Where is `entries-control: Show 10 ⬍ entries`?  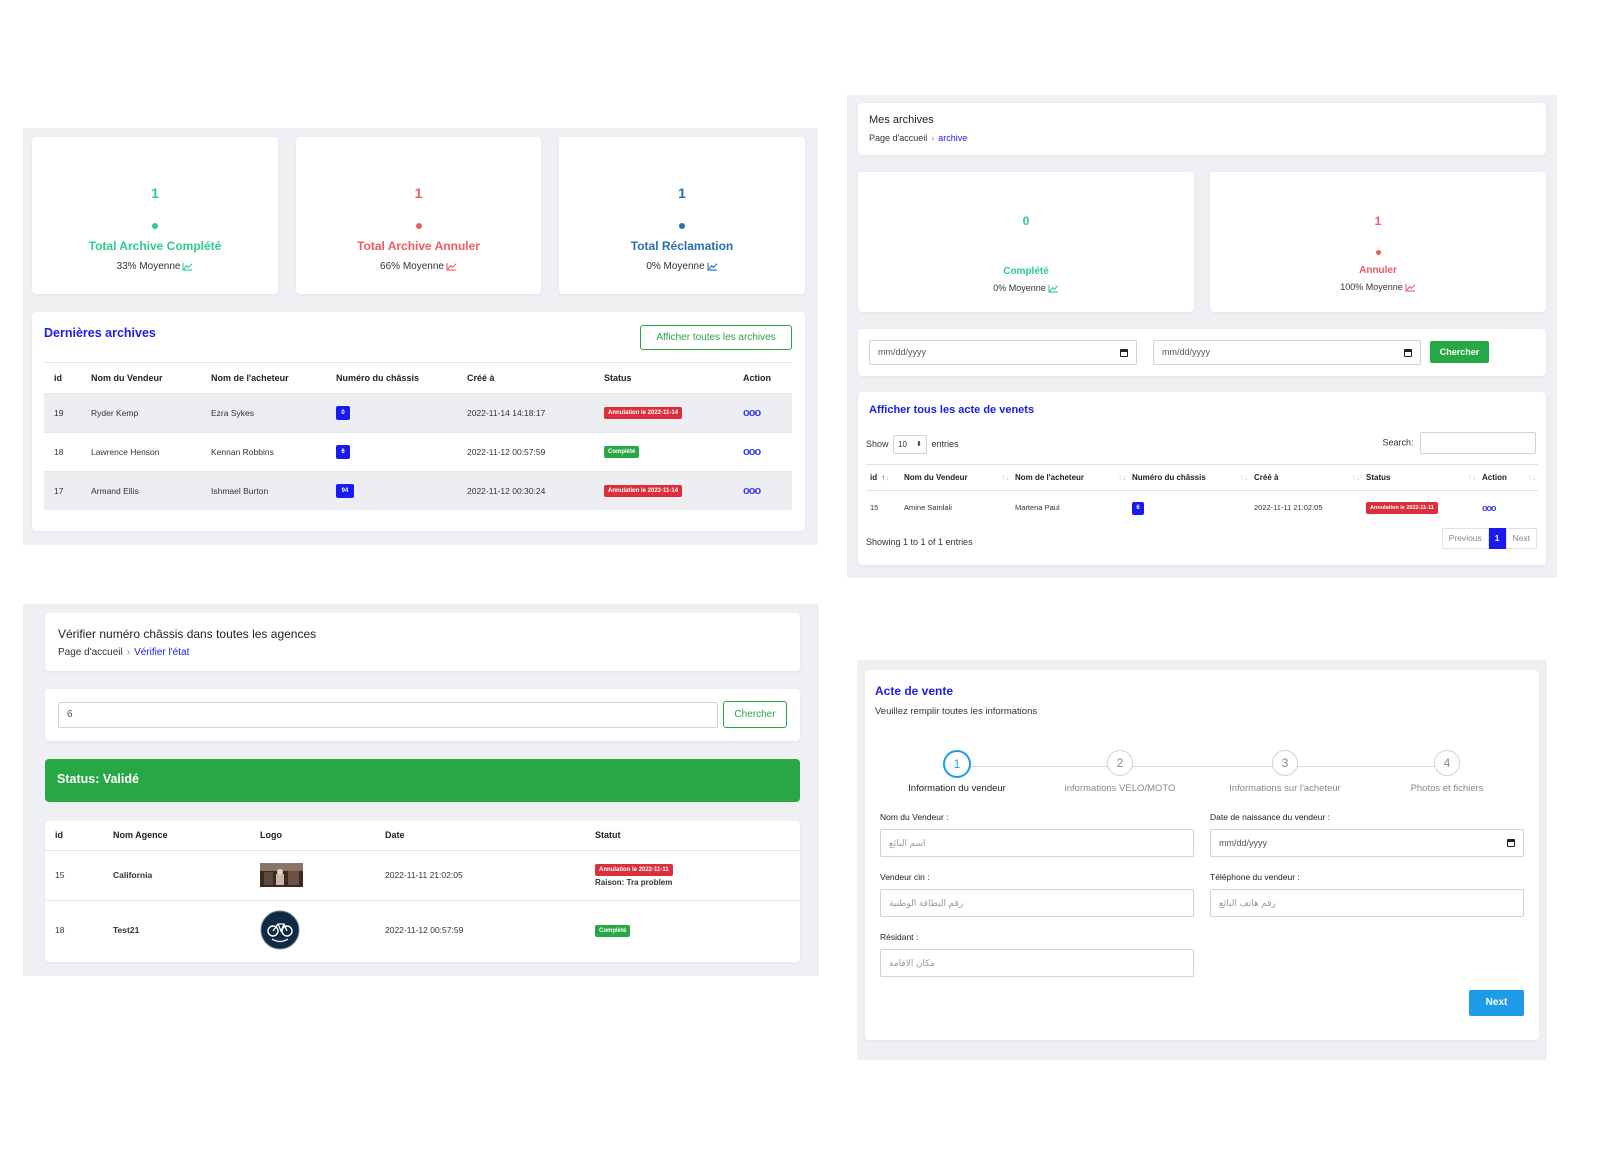 entries-control: Show 10 ⬍ entries is located at coordinates (912, 444).